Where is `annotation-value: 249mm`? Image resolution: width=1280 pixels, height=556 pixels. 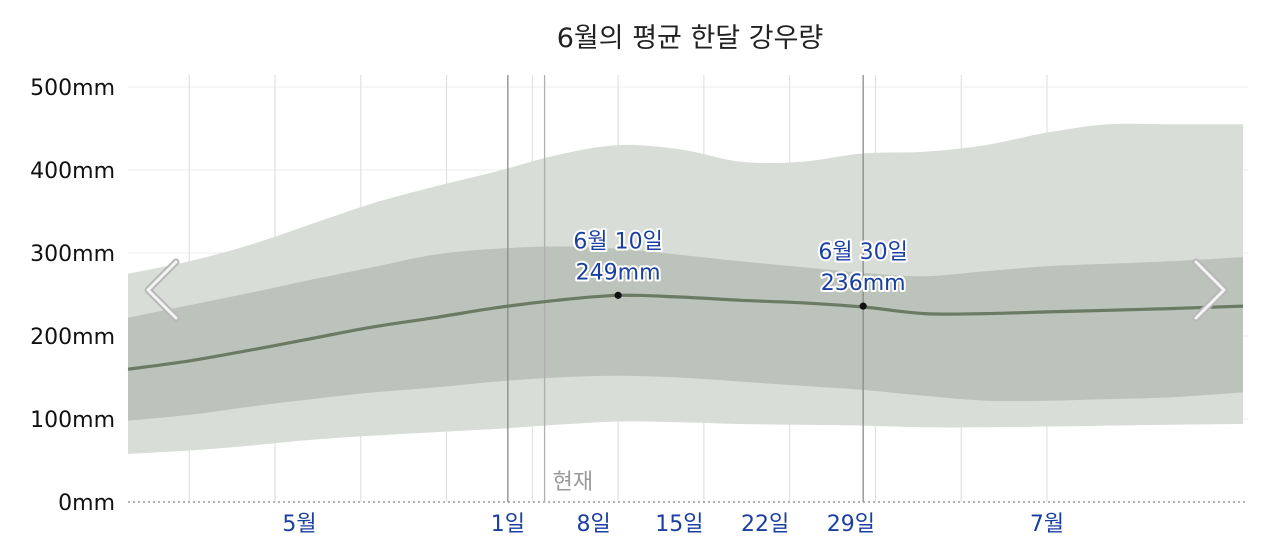 annotation-value: 249mm is located at coordinates (618, 272).